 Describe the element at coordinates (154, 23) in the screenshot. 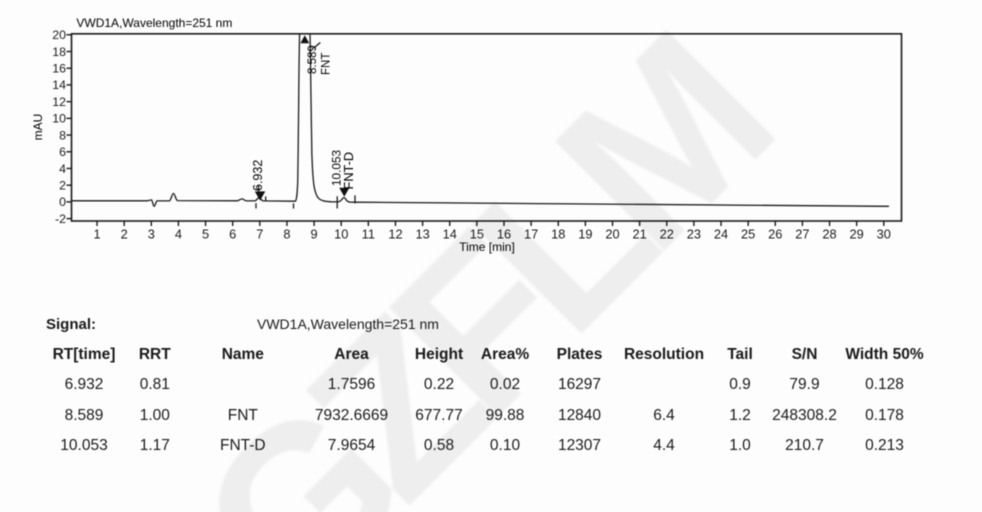

I see `svg-text: VWD1A,Wavelength=251 nm` at that location.